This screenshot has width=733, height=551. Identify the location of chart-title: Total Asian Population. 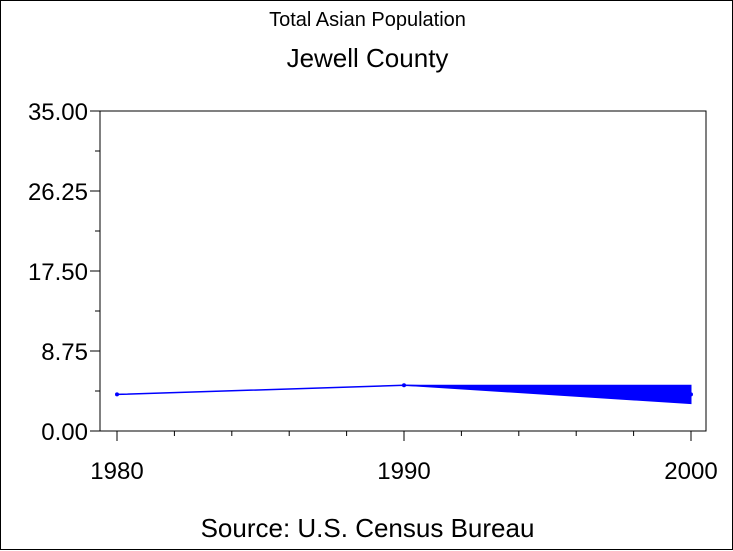
(367, 20).